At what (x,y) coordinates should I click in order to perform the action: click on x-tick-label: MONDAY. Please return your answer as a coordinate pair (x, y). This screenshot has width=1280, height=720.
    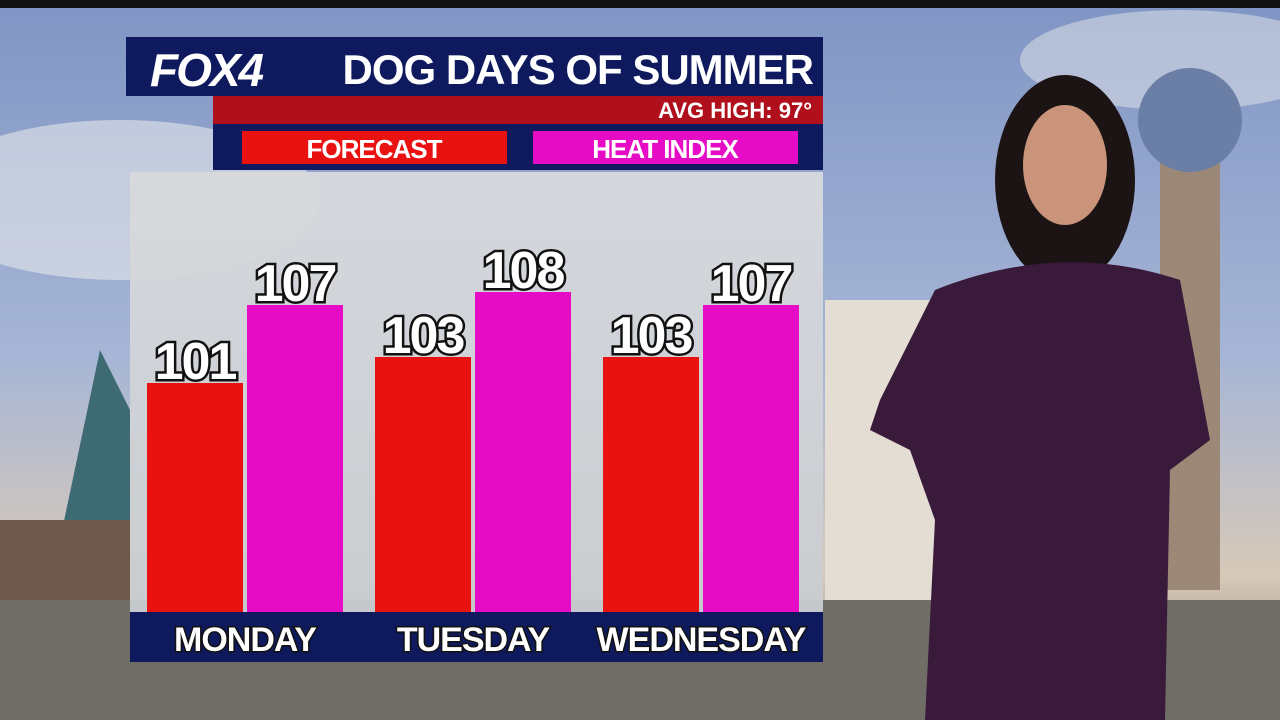
    Looking at the image, I should click on (245, 640).